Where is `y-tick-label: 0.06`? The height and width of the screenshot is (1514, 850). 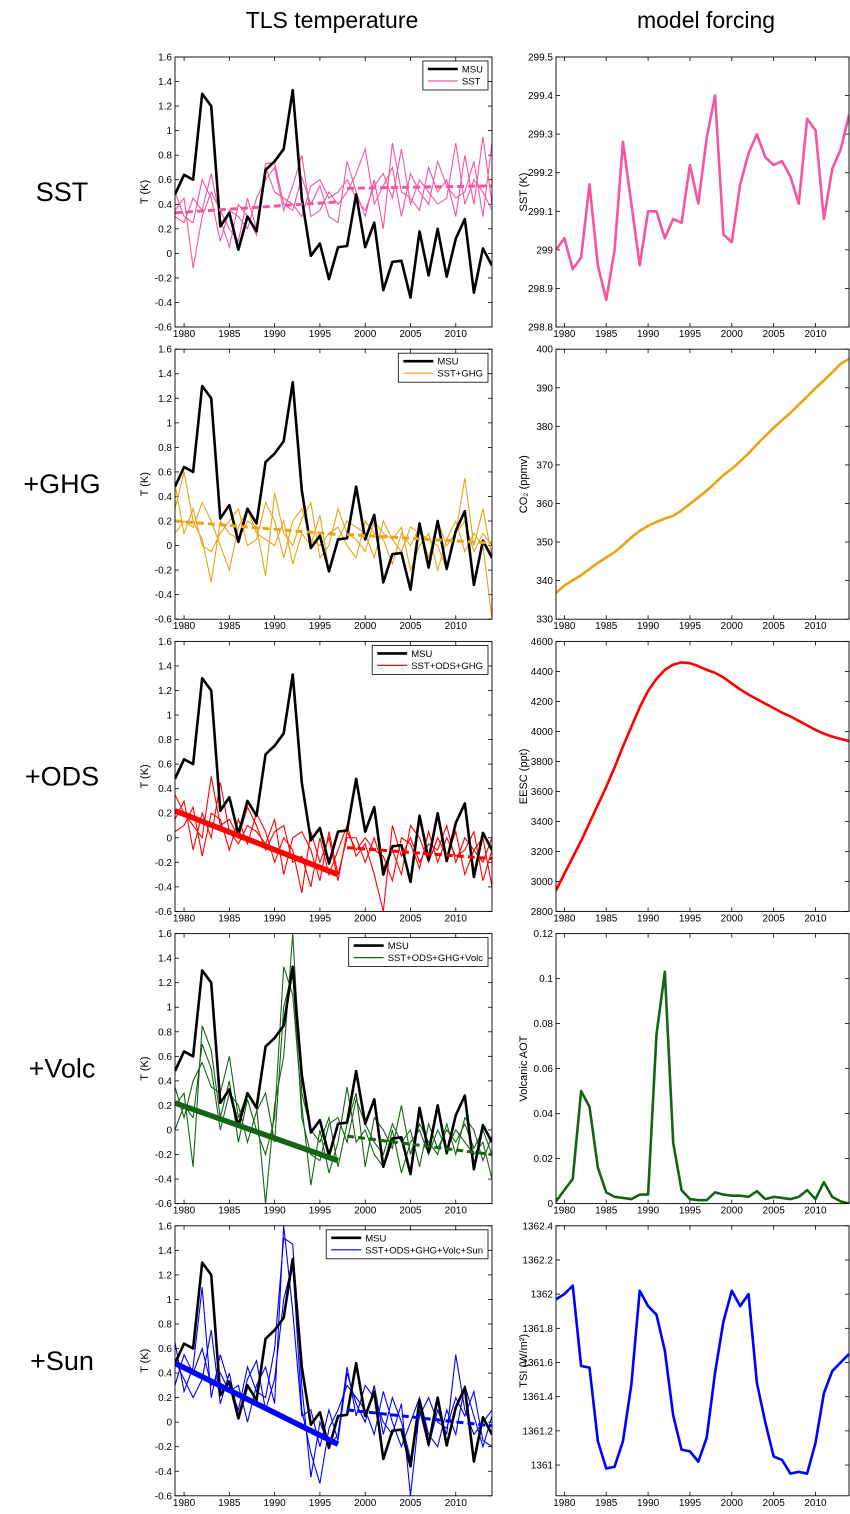
y-tick-label: 0.06 is located at coordinates (544, 1069).